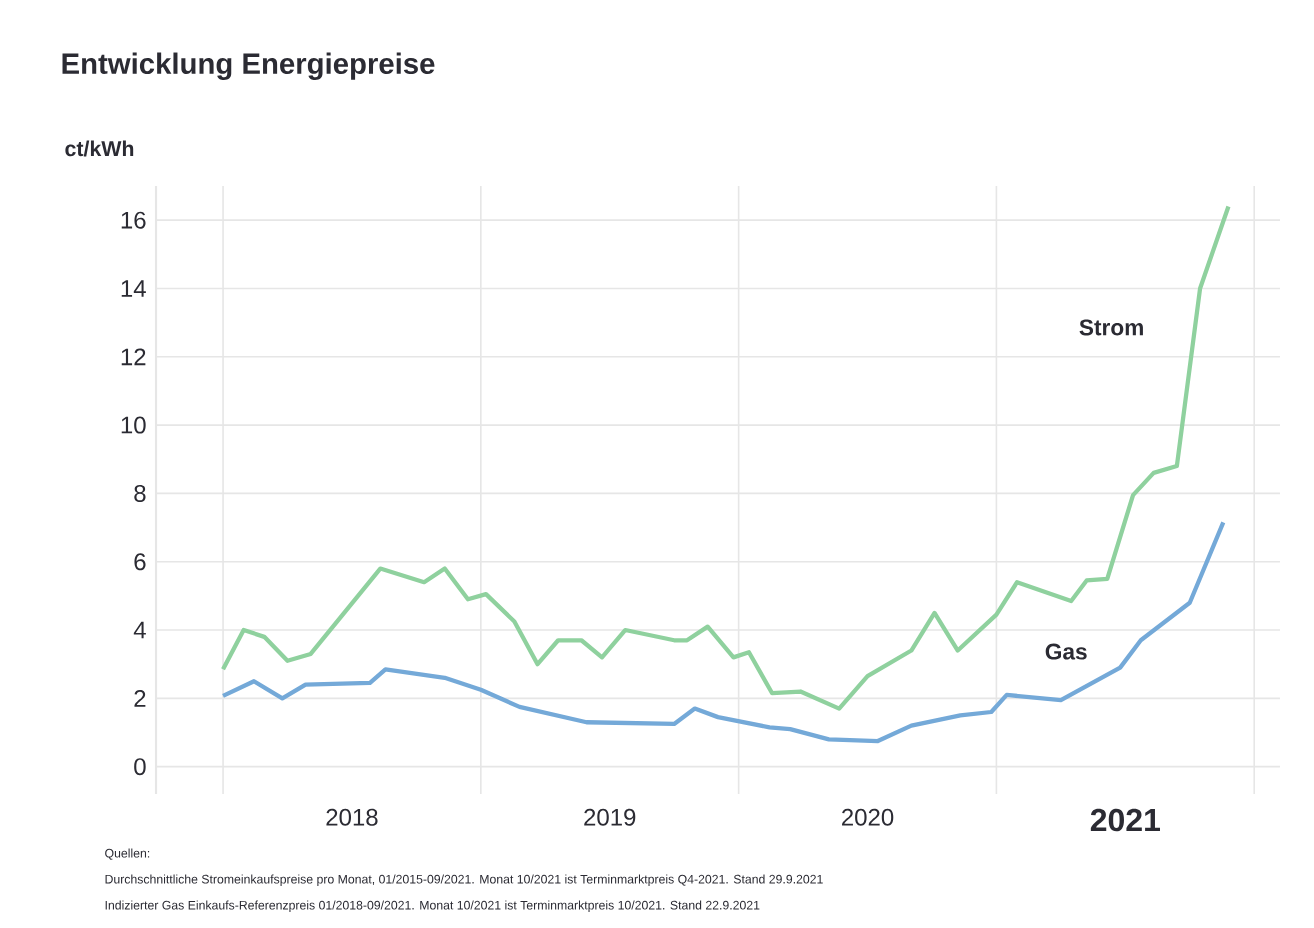 The width and height of the screenshot is (1314, 928). Describe the element at coordinates (352, 817) in the screenshot. I see `x-tick-label: 2018` at that location.